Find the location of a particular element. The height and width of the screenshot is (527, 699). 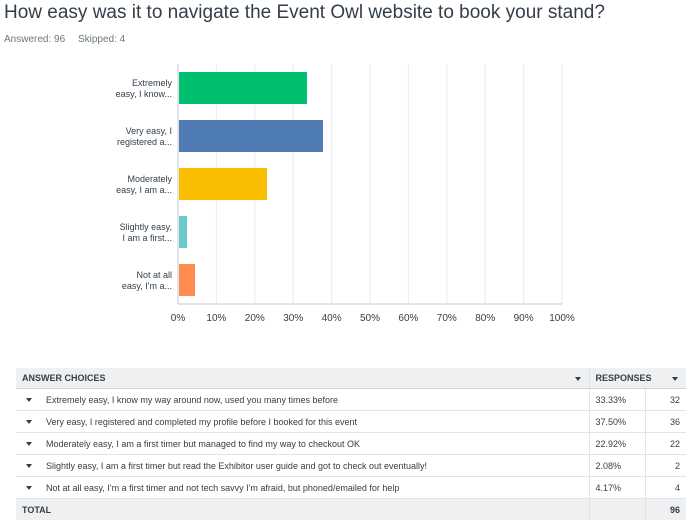

x-tick-label: 70% is located at coordinates (447, 318).